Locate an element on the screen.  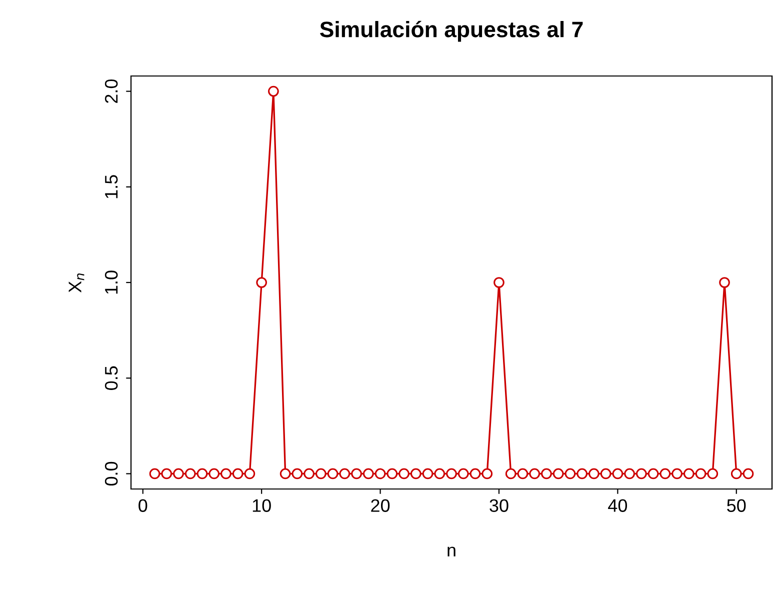
x-tick-label: 0 is located at coordinates (143, 505).